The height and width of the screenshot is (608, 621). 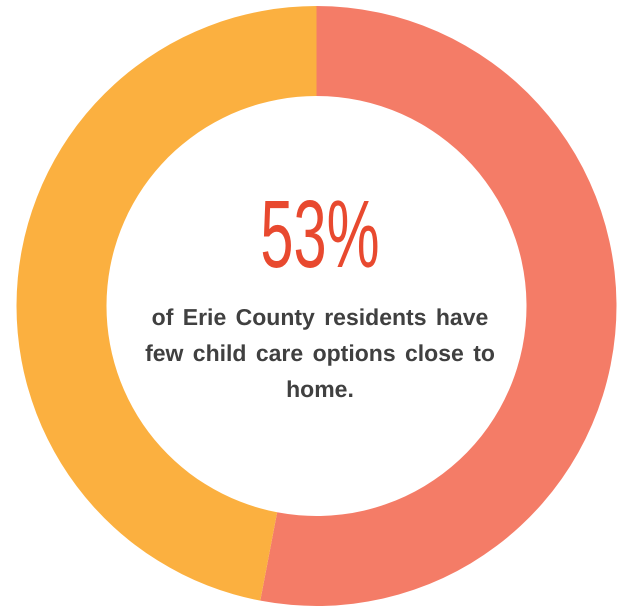 What do you see at coordinates (320, 353) in the screenshot?
I see `text: of Erie County residents have few child care options close to home.` at bounding box center [320, 353].